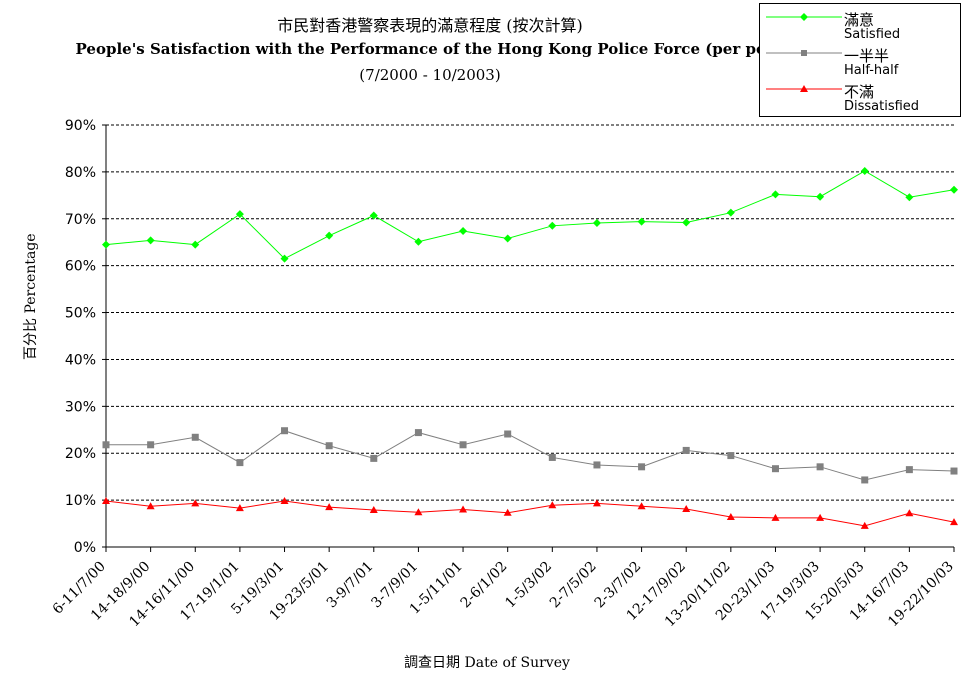  I want to click on legend-item-satisfied: 滿意 Satisfied, so click(860, 24).